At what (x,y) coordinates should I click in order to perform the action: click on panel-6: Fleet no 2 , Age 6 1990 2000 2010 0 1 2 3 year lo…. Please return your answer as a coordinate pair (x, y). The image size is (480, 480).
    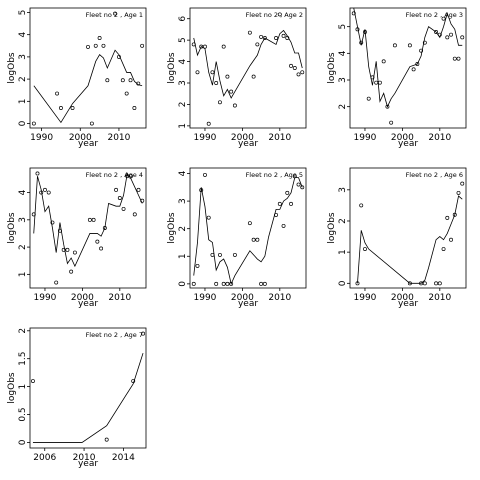
    Looking at the image, I should click on (397, 238).